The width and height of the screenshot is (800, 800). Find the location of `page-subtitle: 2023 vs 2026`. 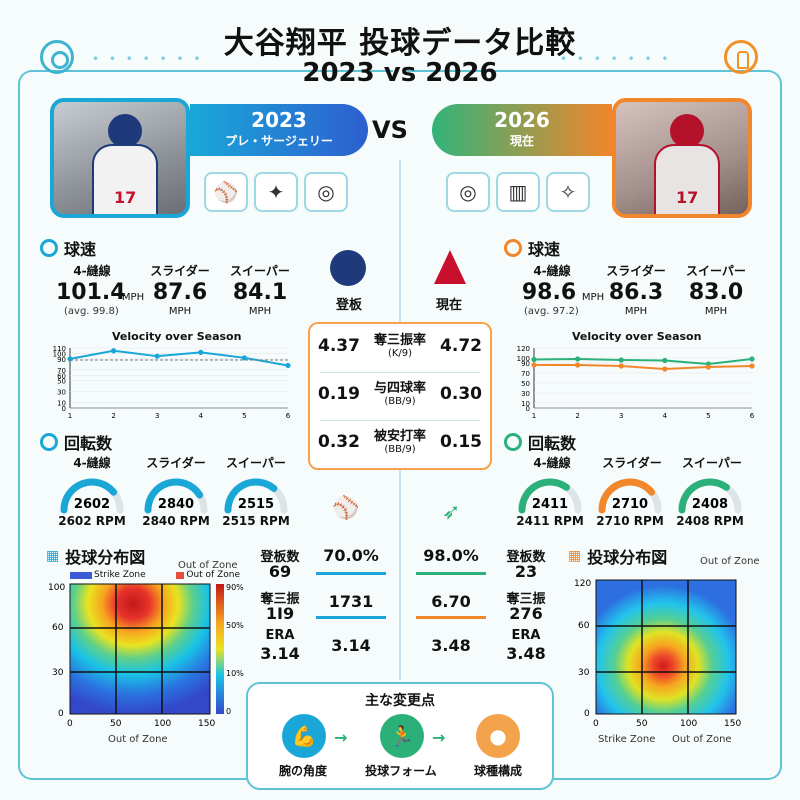

page-subtitle: 2023 vs 2026 is located at coordinates (400, 73).